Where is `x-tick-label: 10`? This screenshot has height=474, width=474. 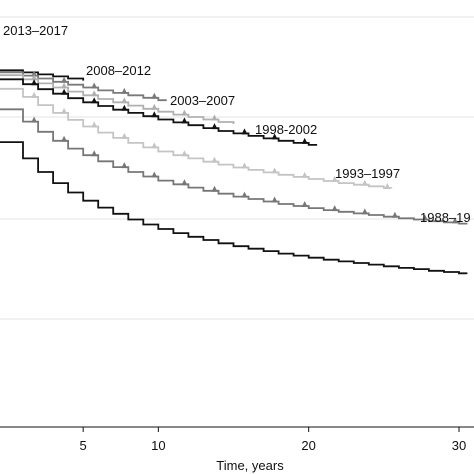
x-tick-label: 10 is located at coordinates (158, 445).